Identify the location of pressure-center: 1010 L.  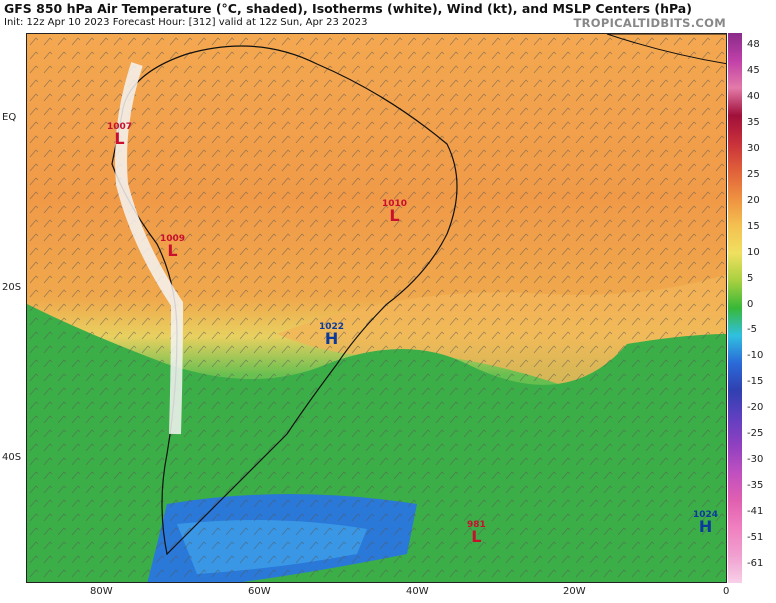
(395, 212).